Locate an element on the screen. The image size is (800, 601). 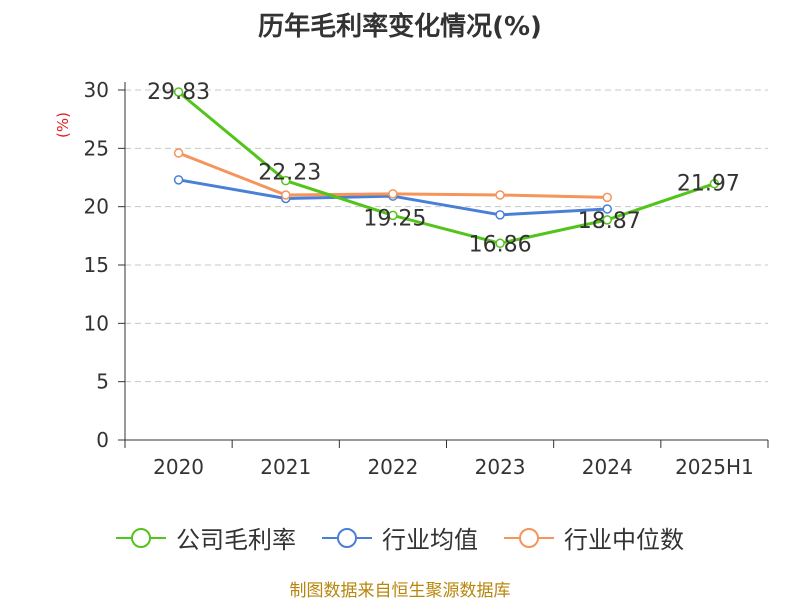
legend-item-industry-mean: 行业均值 is located at coordinates (400, 537).